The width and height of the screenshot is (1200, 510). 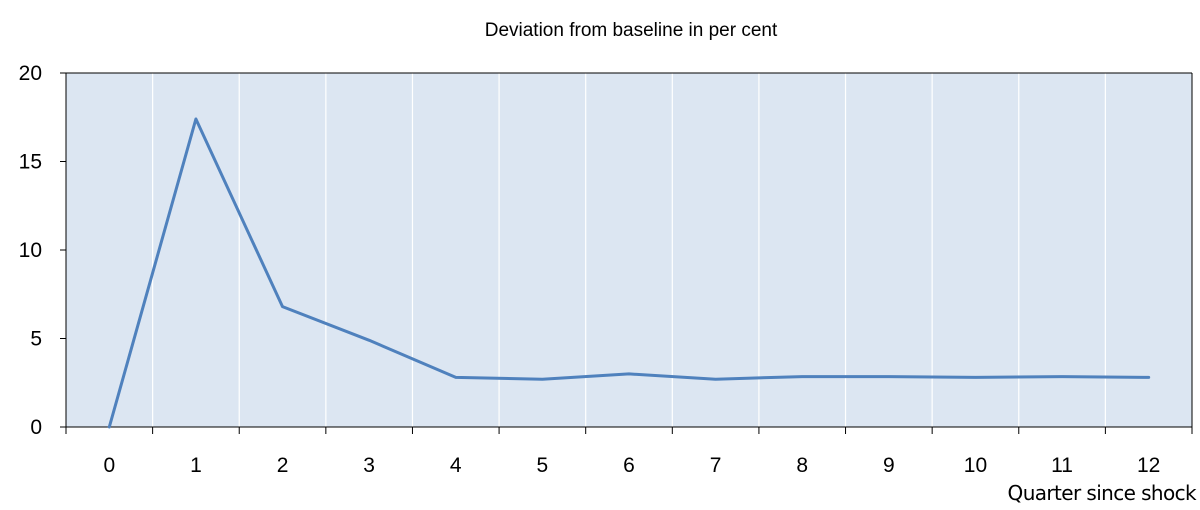 I want to click on y-tick-label: 15, so click(x=30, y=162).